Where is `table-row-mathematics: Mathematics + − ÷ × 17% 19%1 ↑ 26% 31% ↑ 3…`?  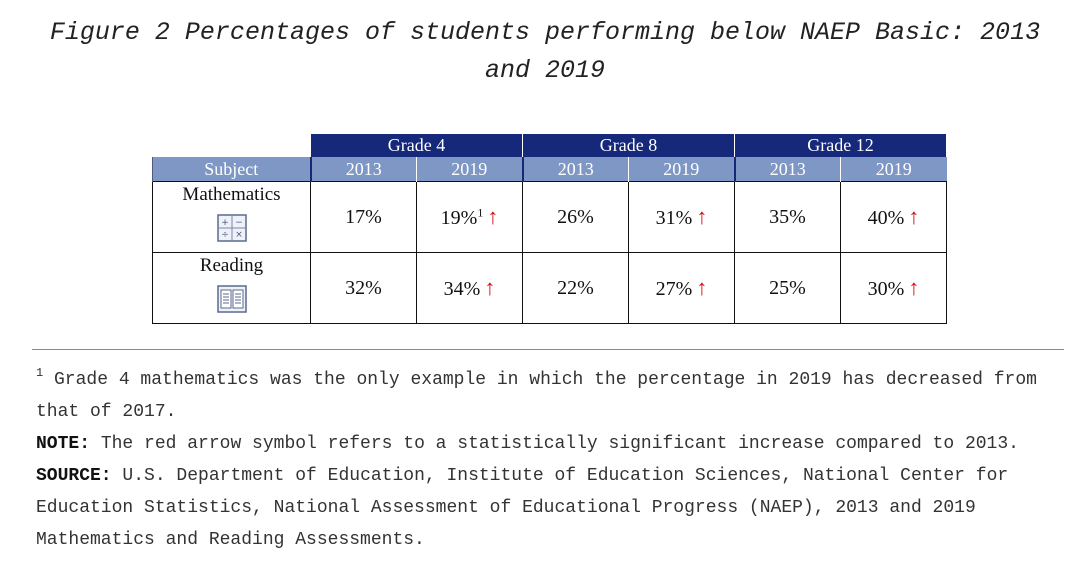 table-row-mathematics: Mathematics + − ÷ × 17% 19%1 ↑ 26% 31% ↑ 3… is located at coordinates (549, 217).